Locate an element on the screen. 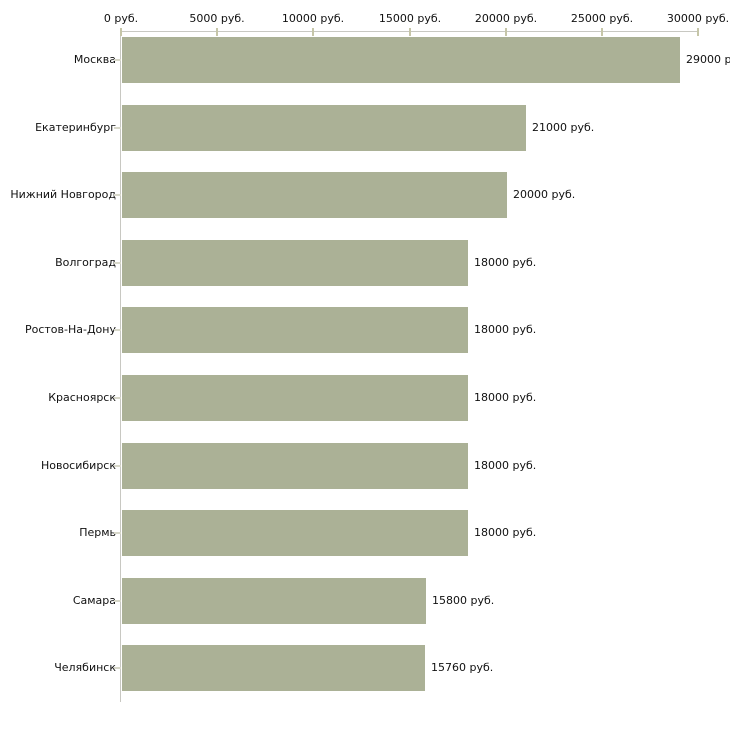 Image resolution: width=730 pixels, height=730 pixels. category-label: Москва is located at coordinates (94, 59).